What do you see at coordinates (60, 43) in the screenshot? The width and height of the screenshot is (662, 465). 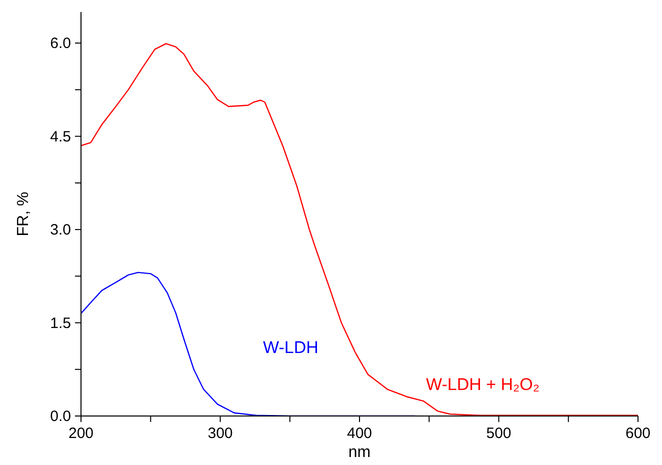 I see `y-tick-label: 6.0` at bounding box center [60, 43].